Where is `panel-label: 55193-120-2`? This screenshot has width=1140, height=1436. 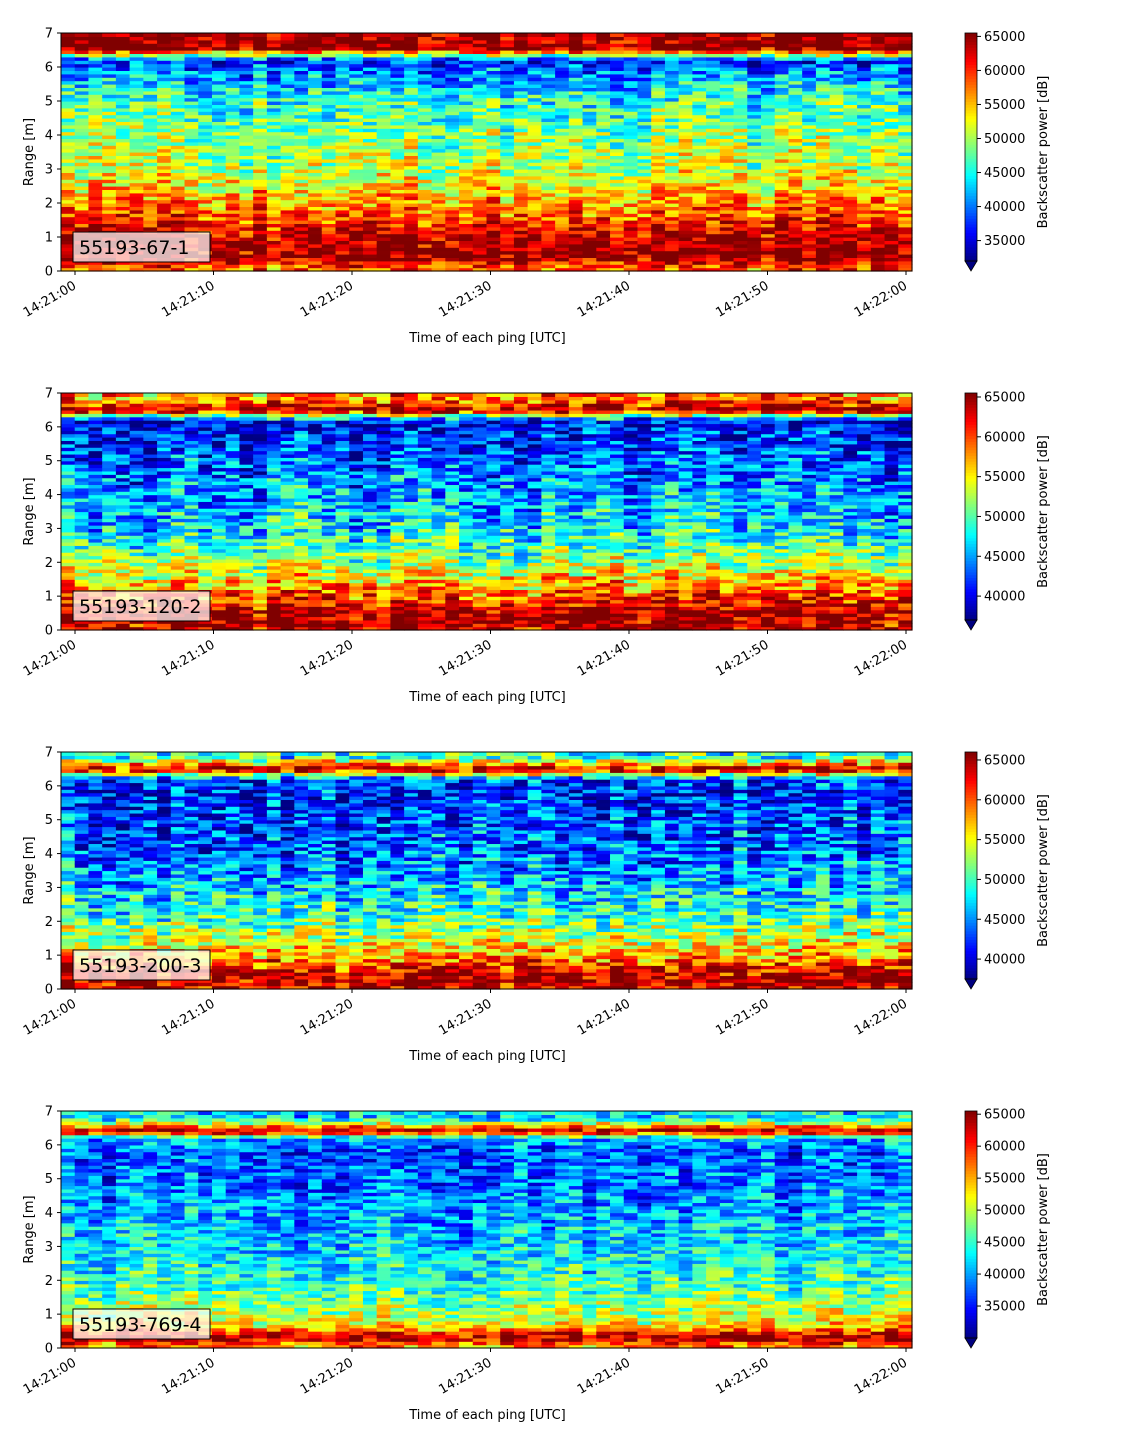
panel-label: 55193-120-2 is located at coordinates (140, 607).